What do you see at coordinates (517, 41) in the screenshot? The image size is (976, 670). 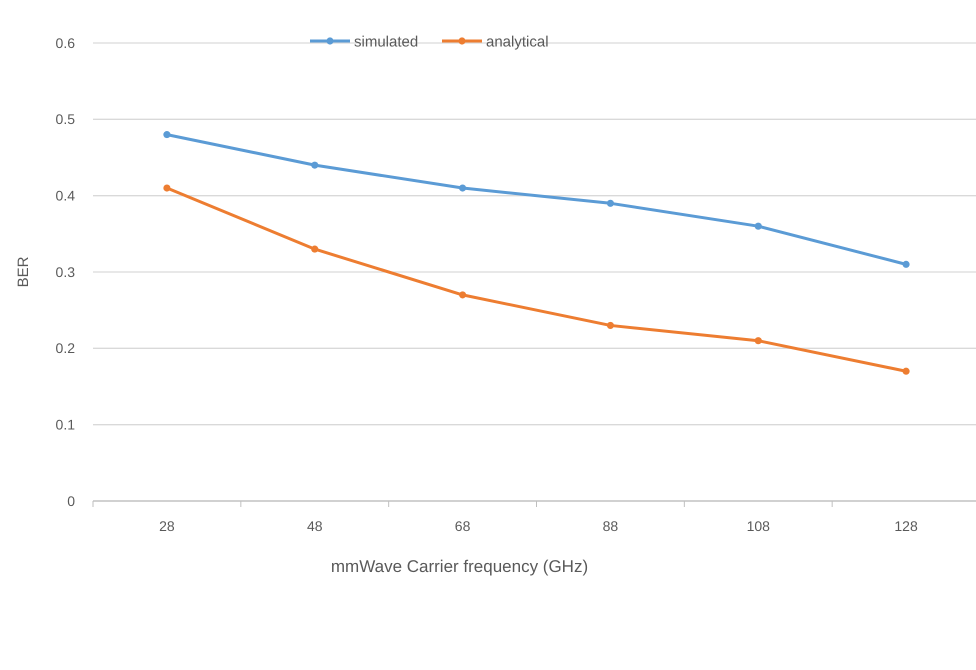 I see `legend-label: analytical` at bounding box center [517, 41].